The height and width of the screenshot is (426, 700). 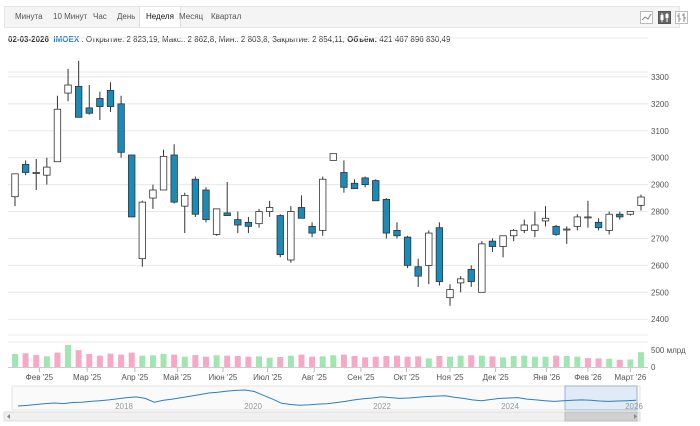 What do you see at coordinates (29, 16) in the screenshot?
I see `tab-1: Минута` at bounding box center [29, 16].